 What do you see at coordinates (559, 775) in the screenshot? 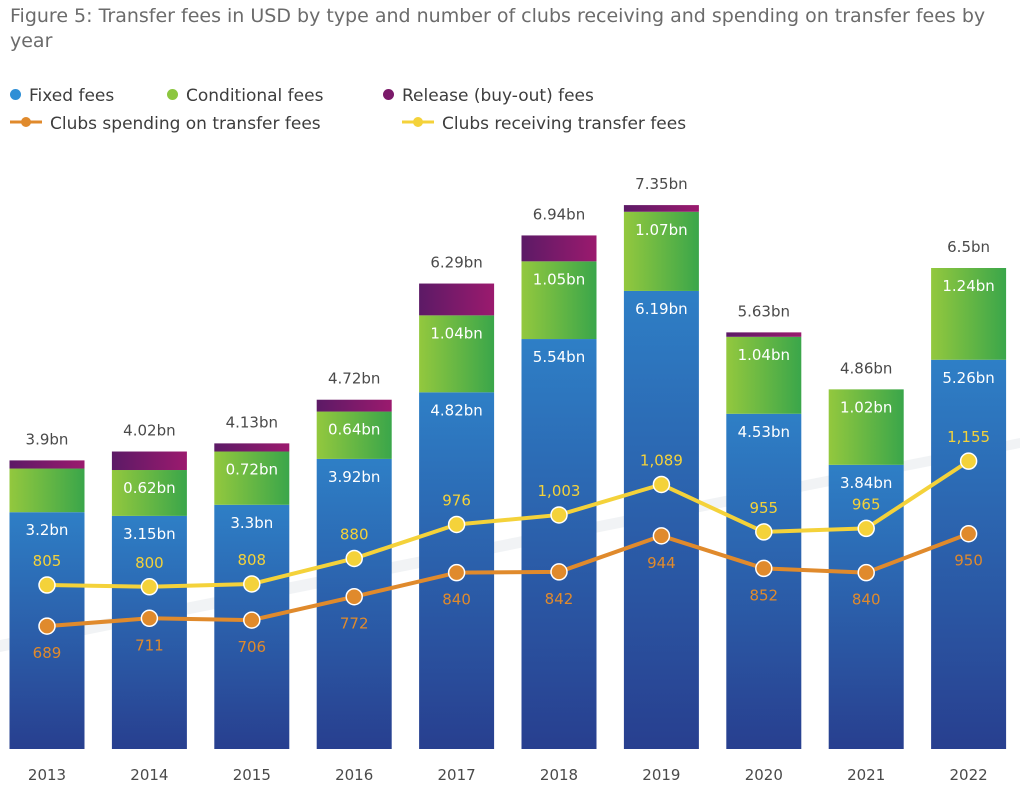
I see `x-tick-label-2018: 2018` at bounding box center [559, 775].